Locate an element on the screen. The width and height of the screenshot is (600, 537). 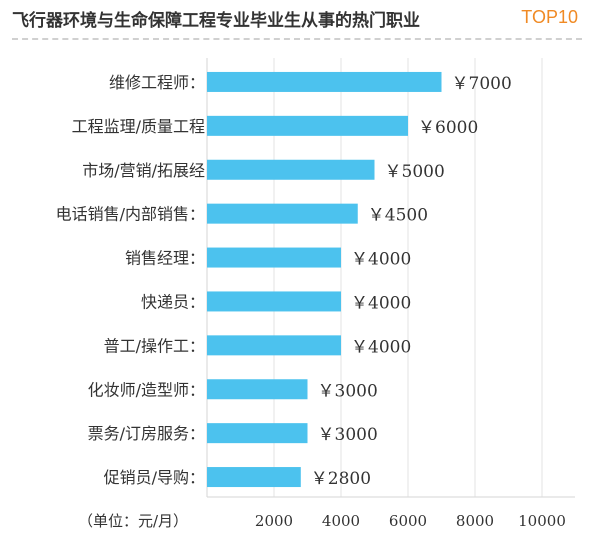
value-label-3: ￥4500 is located at coordinates (398, 216).